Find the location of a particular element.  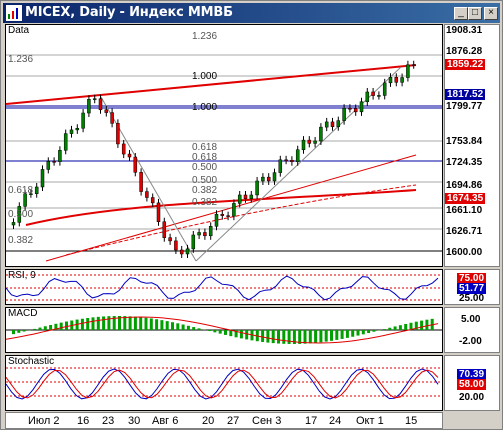

price-level-red: 1674.35 is located at coordinates (465, 198).